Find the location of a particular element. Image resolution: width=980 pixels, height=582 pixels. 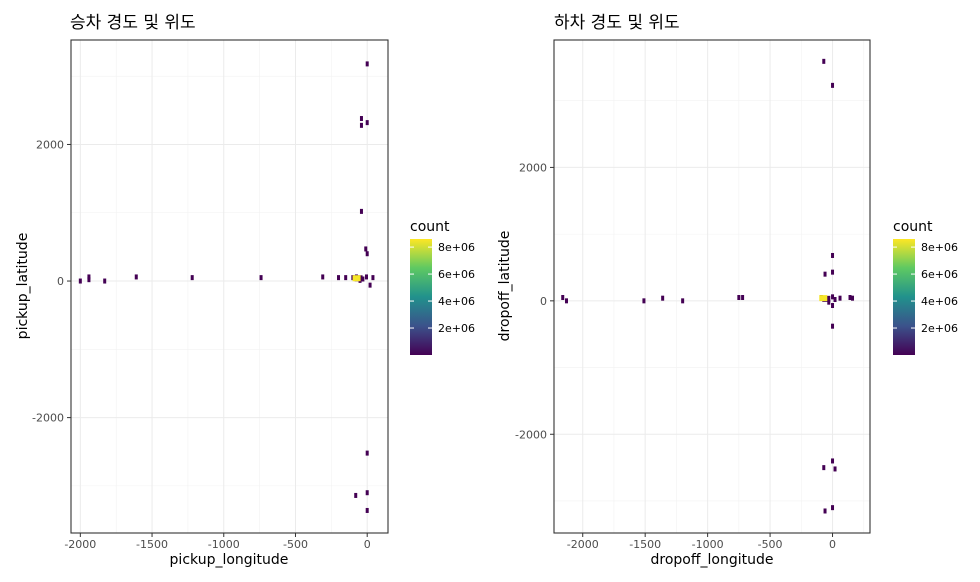

chart-title: 하차 경도 및 위도 is located at coordinates (617, 23).